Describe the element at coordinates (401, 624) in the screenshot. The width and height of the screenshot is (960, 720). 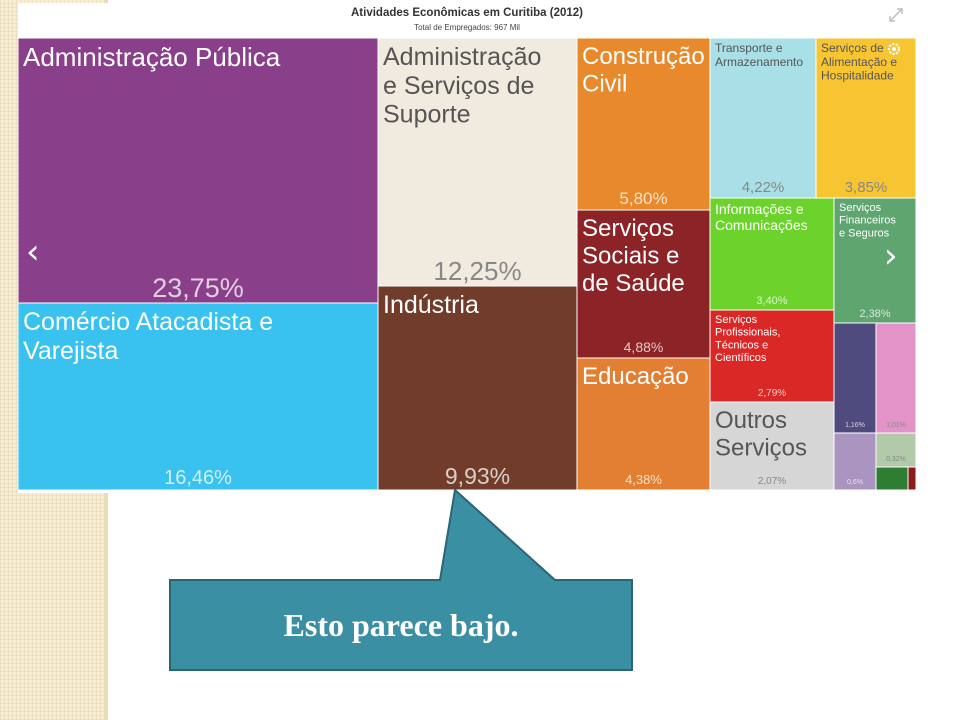
I see `callout-text: Esto parece bajo.` at that location.